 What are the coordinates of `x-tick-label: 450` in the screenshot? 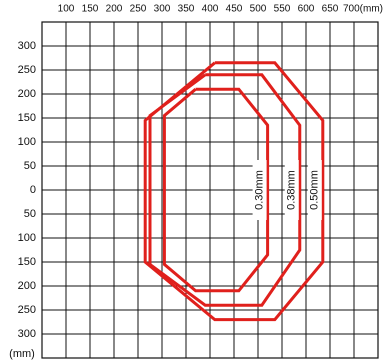 It's located at (234, 9).